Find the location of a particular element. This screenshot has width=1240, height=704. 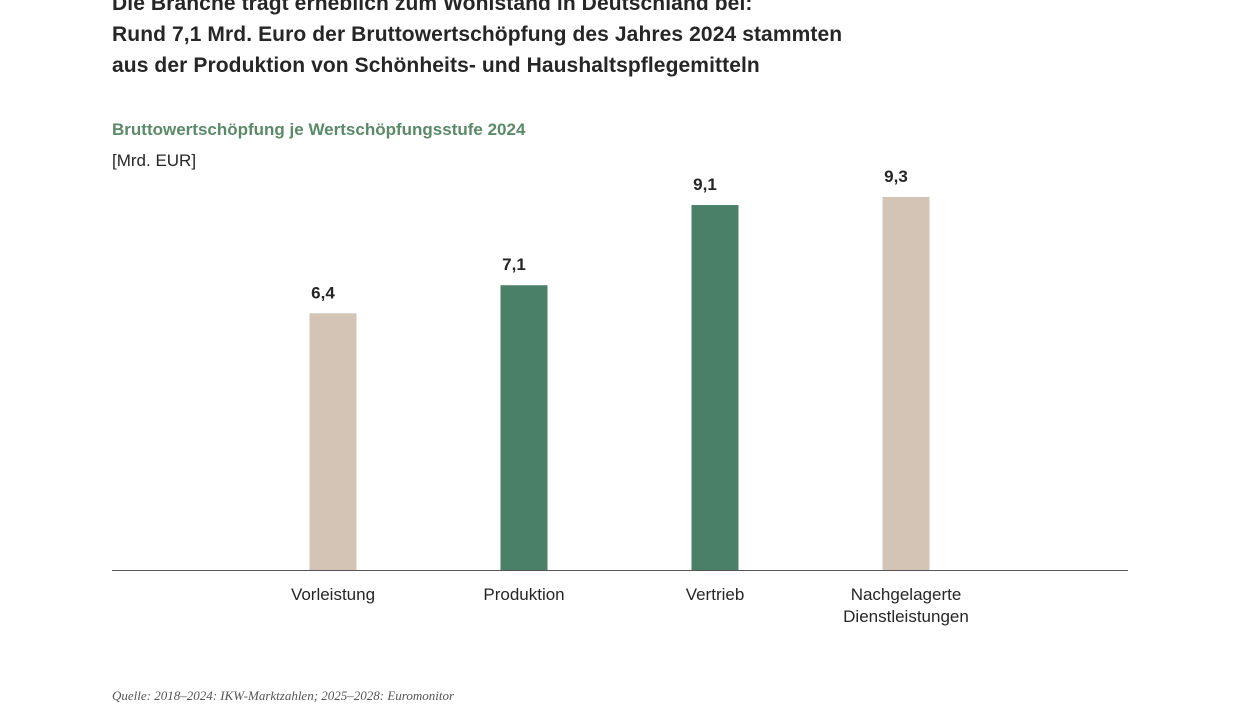

x-tick-label: Vorleistung is located at coordinates (333, 594).